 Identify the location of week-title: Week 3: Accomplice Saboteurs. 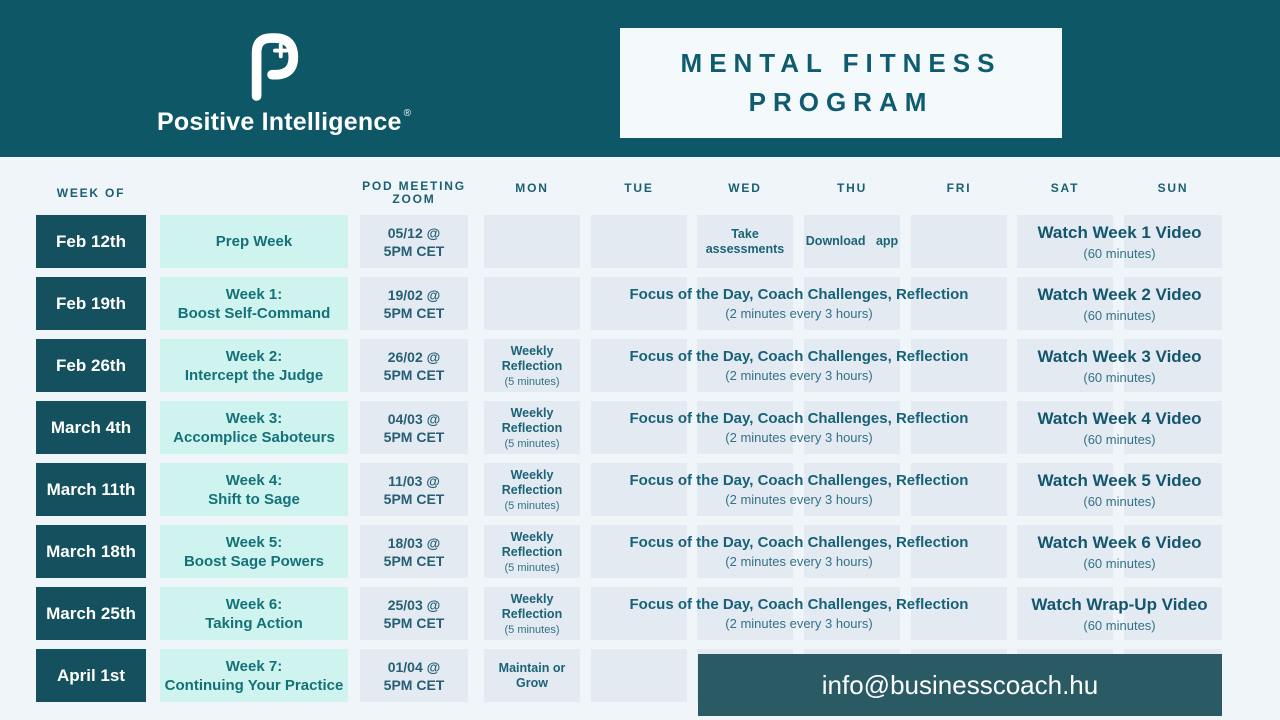
(254, 427).